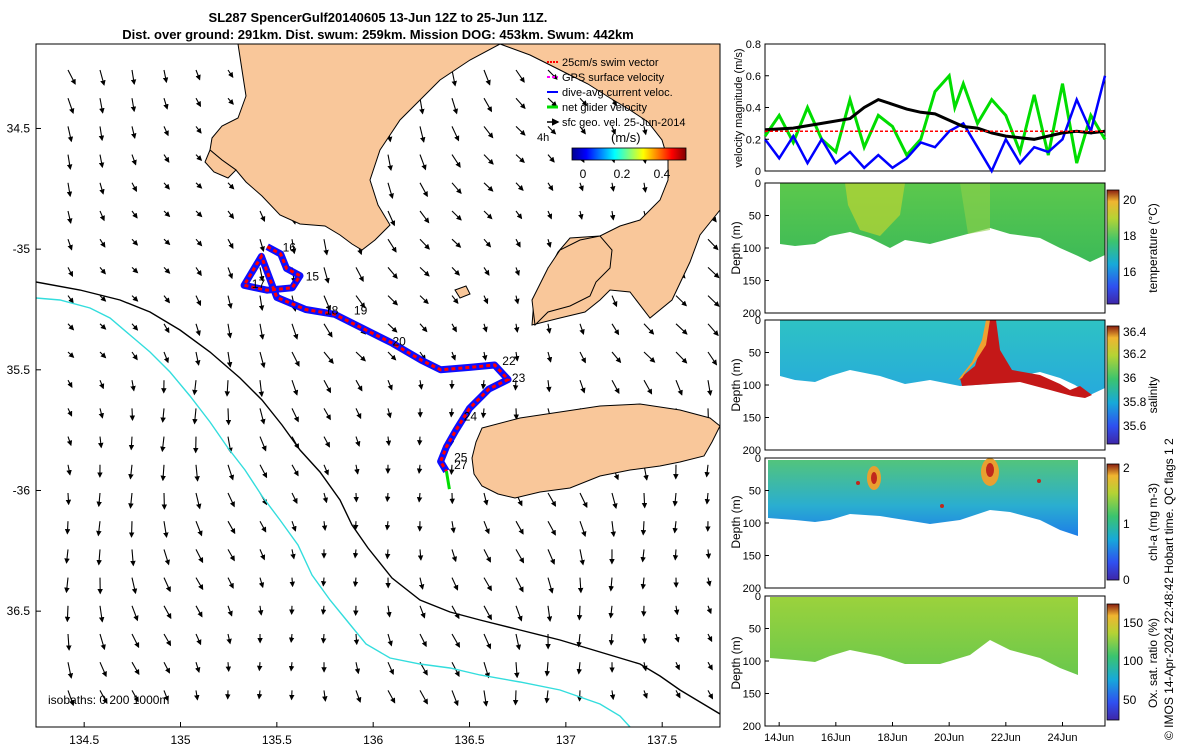 This screenshot has height=750, width=1200. I want to click on peninsula-west-land, so click(220, 164).